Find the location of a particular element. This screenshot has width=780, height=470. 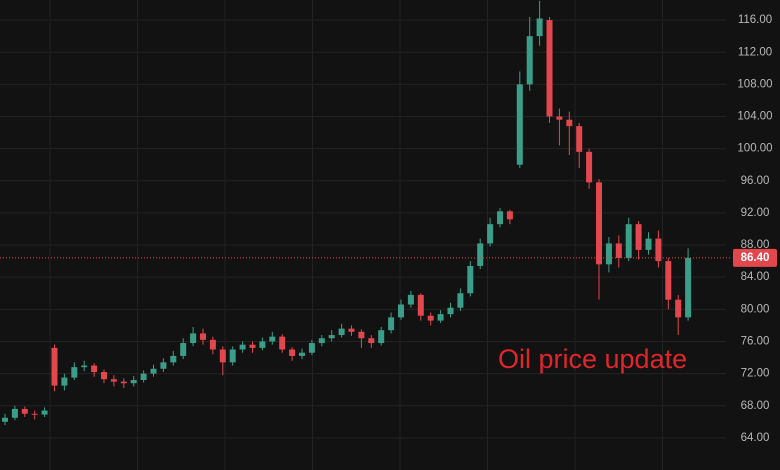

last-price-box is located at coordinates (755, 257).